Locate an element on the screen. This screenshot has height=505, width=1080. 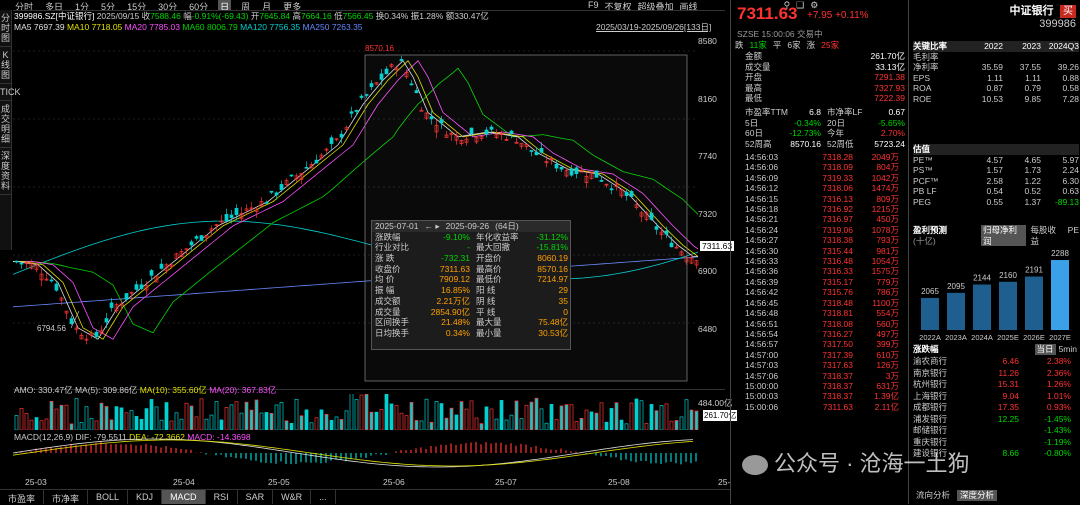
rank-row: 建设银行 8.66 -0.80% is located at coordinates (992, 453).